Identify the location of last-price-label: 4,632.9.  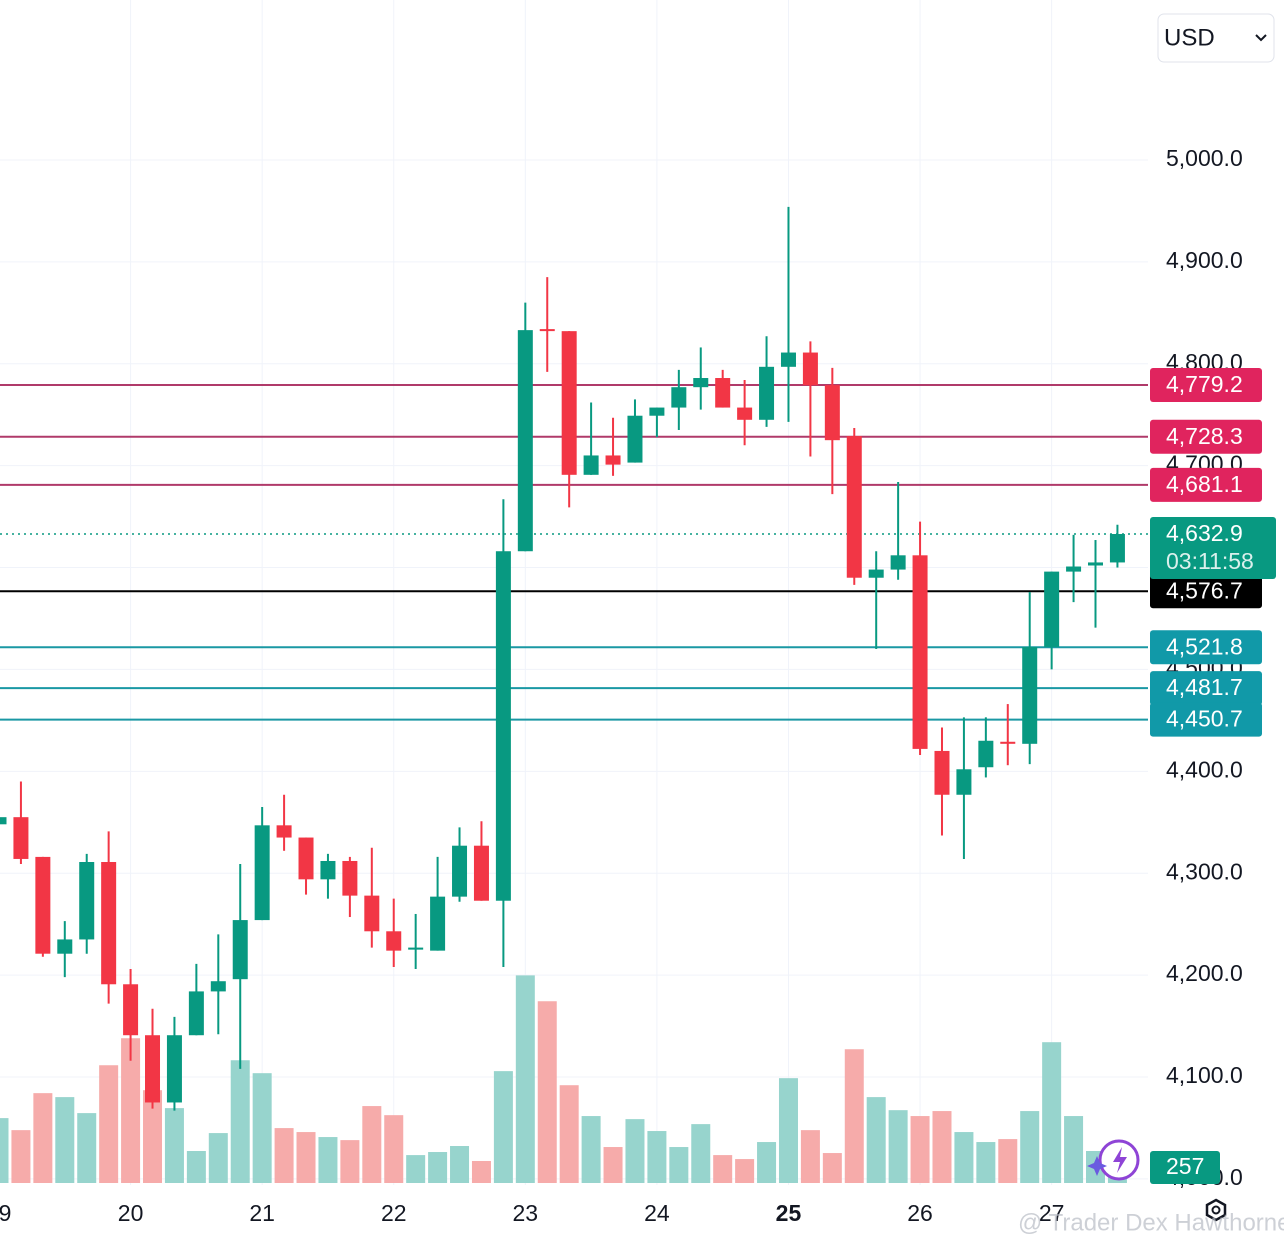
(1204, 533).